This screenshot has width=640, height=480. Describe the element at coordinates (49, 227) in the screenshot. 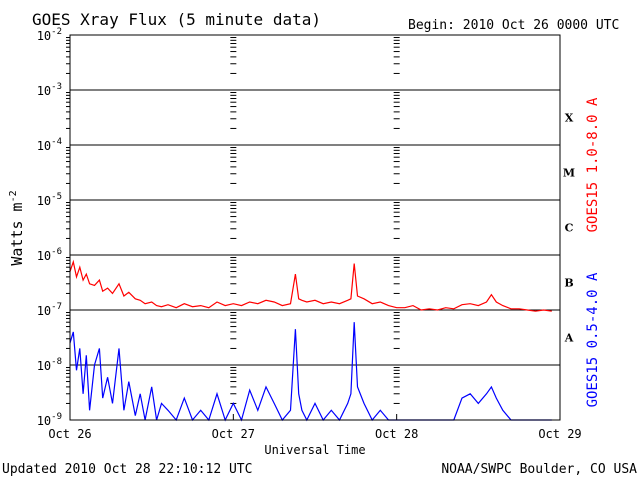

I see `y-tick-labels: 10⁻² 10⁻³ 10⁻⁴ 10⁻⁵ 10⁻⁶ 10⁻⁷ 10⁻⁸ 10⁻⁹` at that location.